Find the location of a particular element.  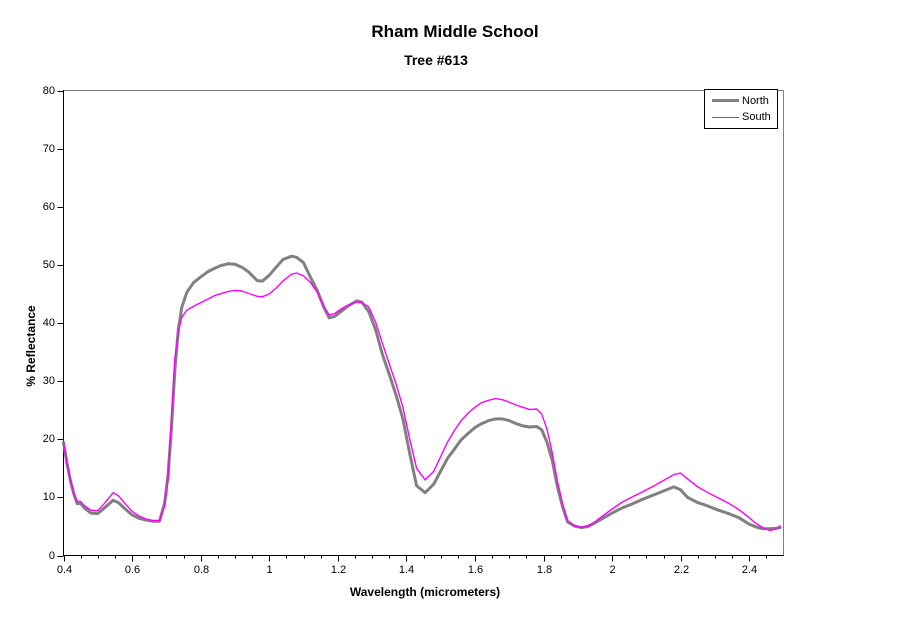

y-tick-label: 70 is located at coordinates (48, 148).